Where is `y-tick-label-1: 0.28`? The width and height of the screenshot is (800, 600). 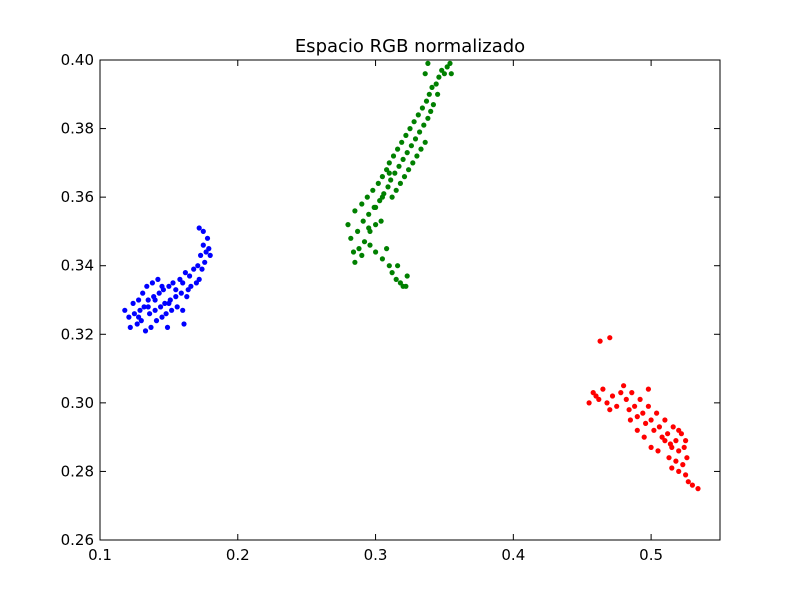
y-tick-label-1: 0.28 is located at coordinates (77, 471).